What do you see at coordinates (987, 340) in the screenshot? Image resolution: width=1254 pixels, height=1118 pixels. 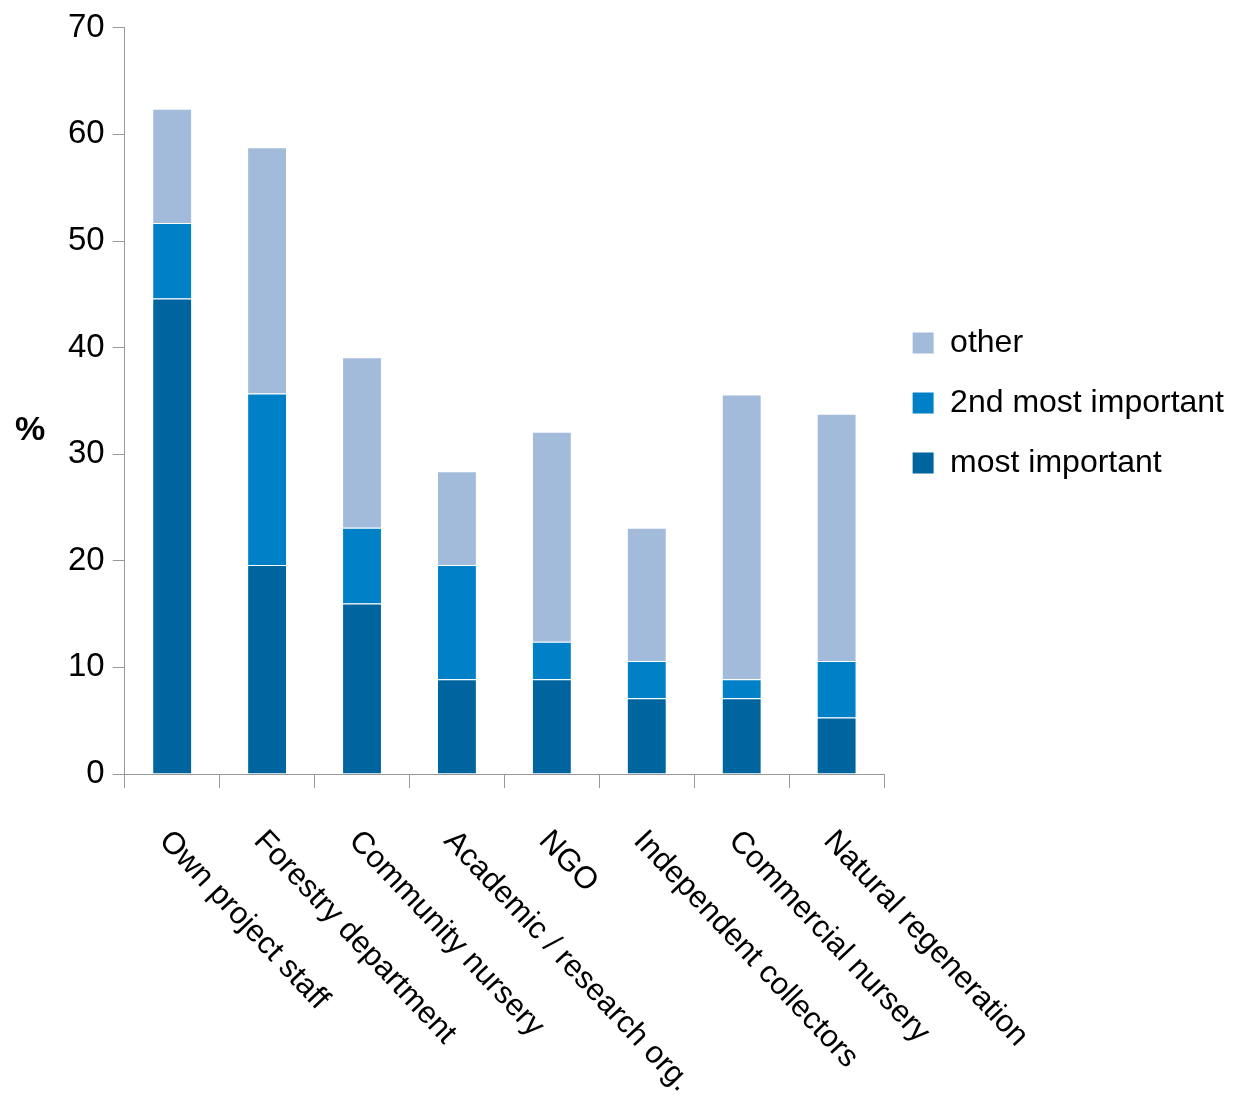 I see `legend-label: other` at bounding box center [987, 340].